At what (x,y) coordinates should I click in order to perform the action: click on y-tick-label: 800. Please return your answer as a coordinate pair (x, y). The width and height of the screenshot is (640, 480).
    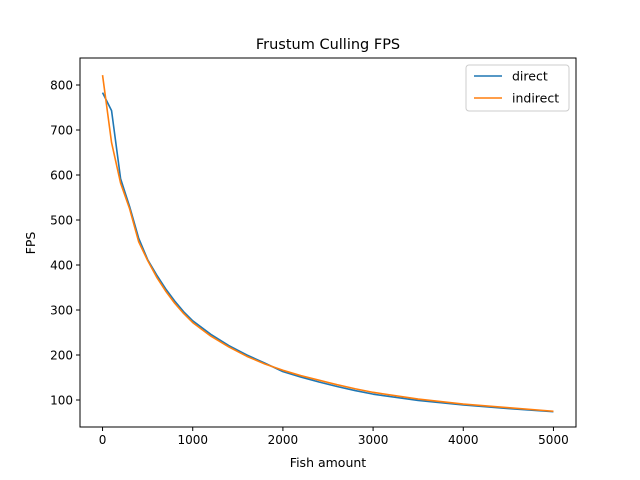
    Looking at the image, I should click on (61, 86).